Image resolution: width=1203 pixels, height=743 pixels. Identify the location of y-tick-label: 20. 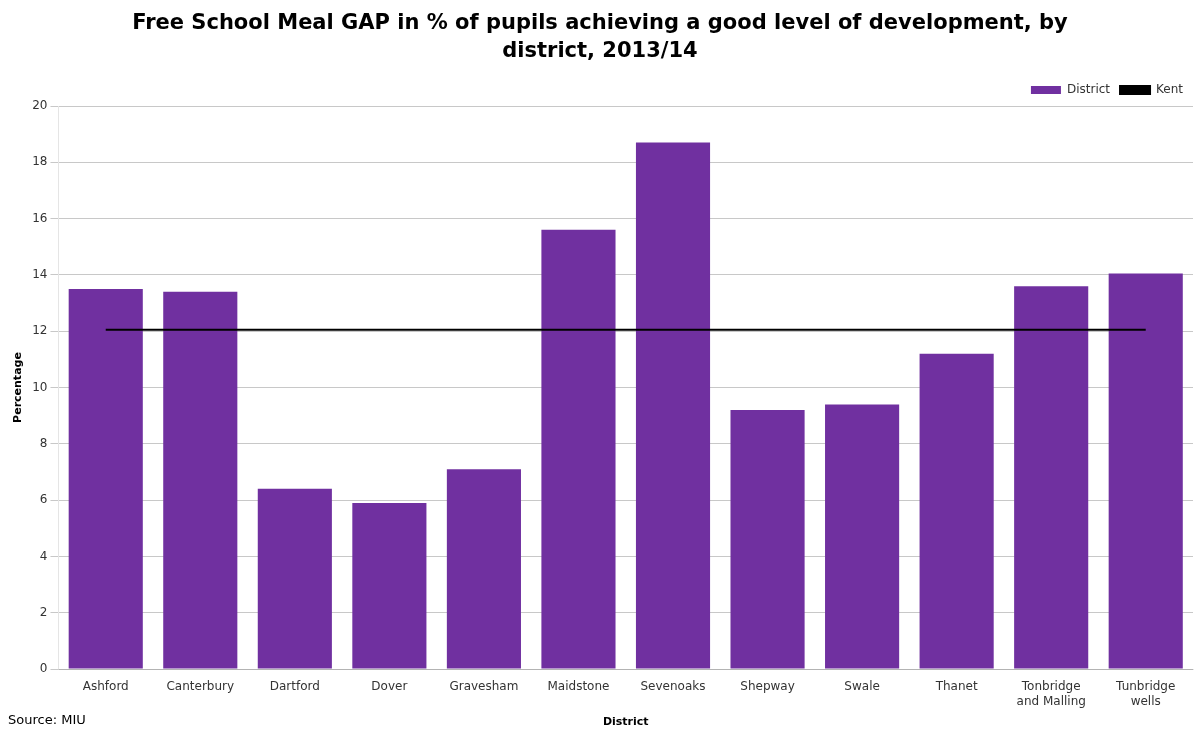
(40, 105).